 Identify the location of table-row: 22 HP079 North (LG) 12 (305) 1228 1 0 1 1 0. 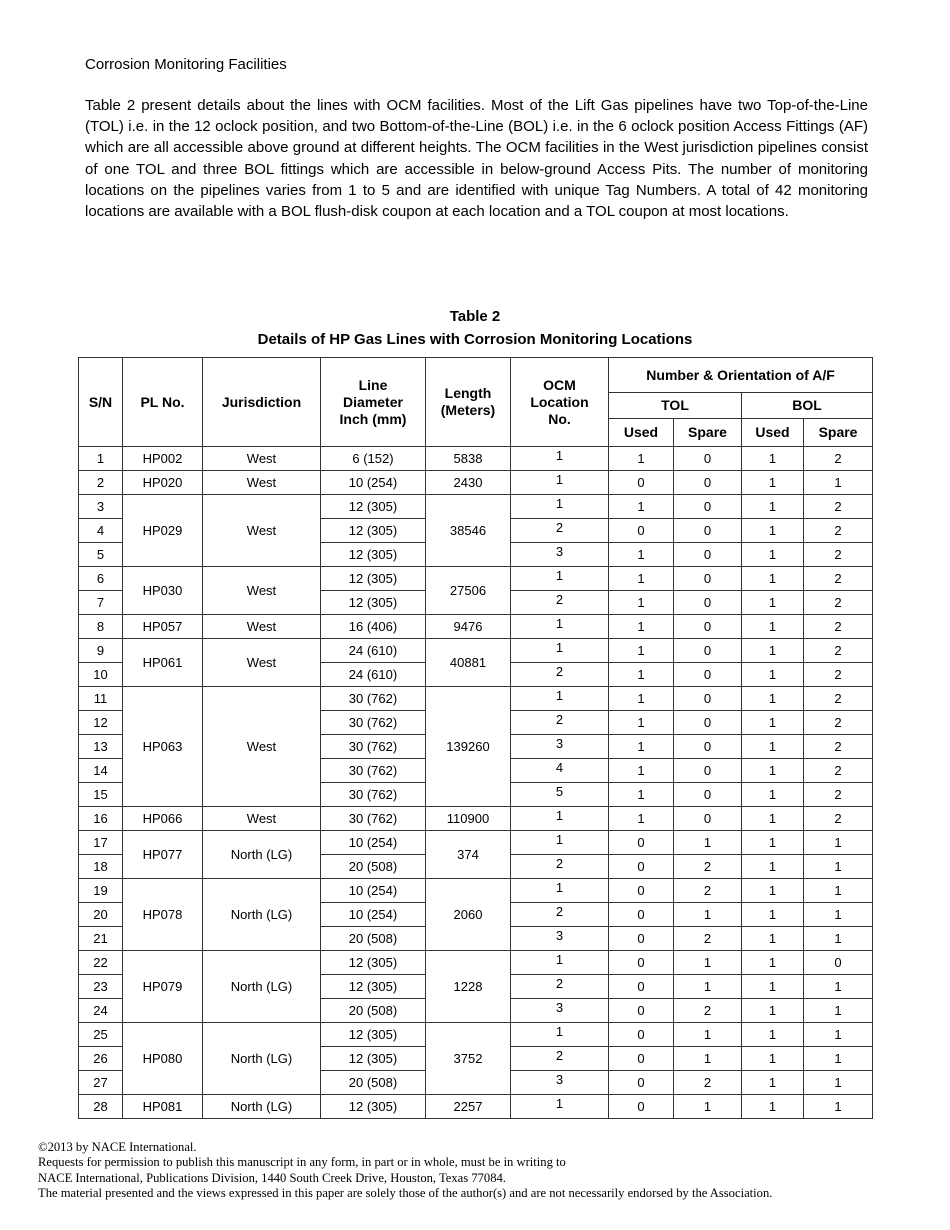
(476, 986).